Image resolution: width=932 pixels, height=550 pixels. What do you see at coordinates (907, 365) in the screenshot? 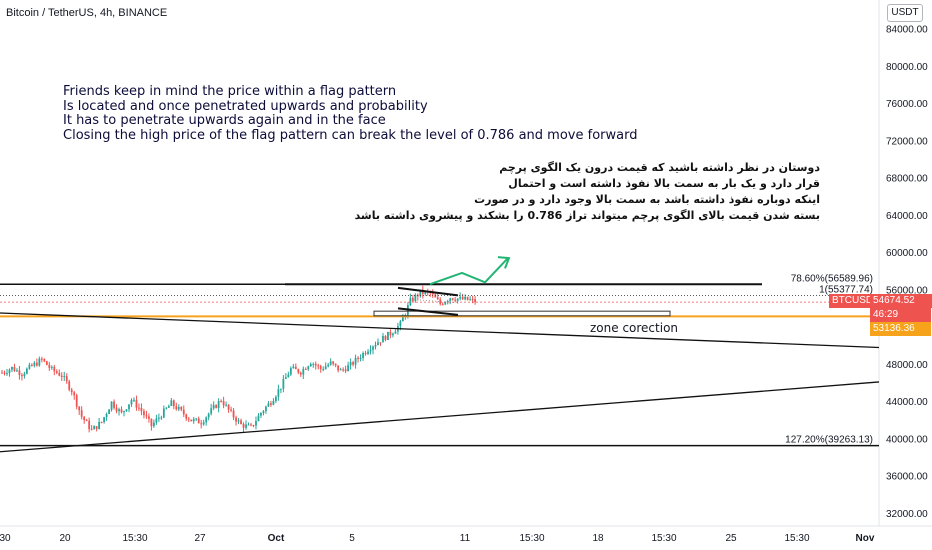
I see `price-tick-label: 48000.00` at bounding box center [907, 365].